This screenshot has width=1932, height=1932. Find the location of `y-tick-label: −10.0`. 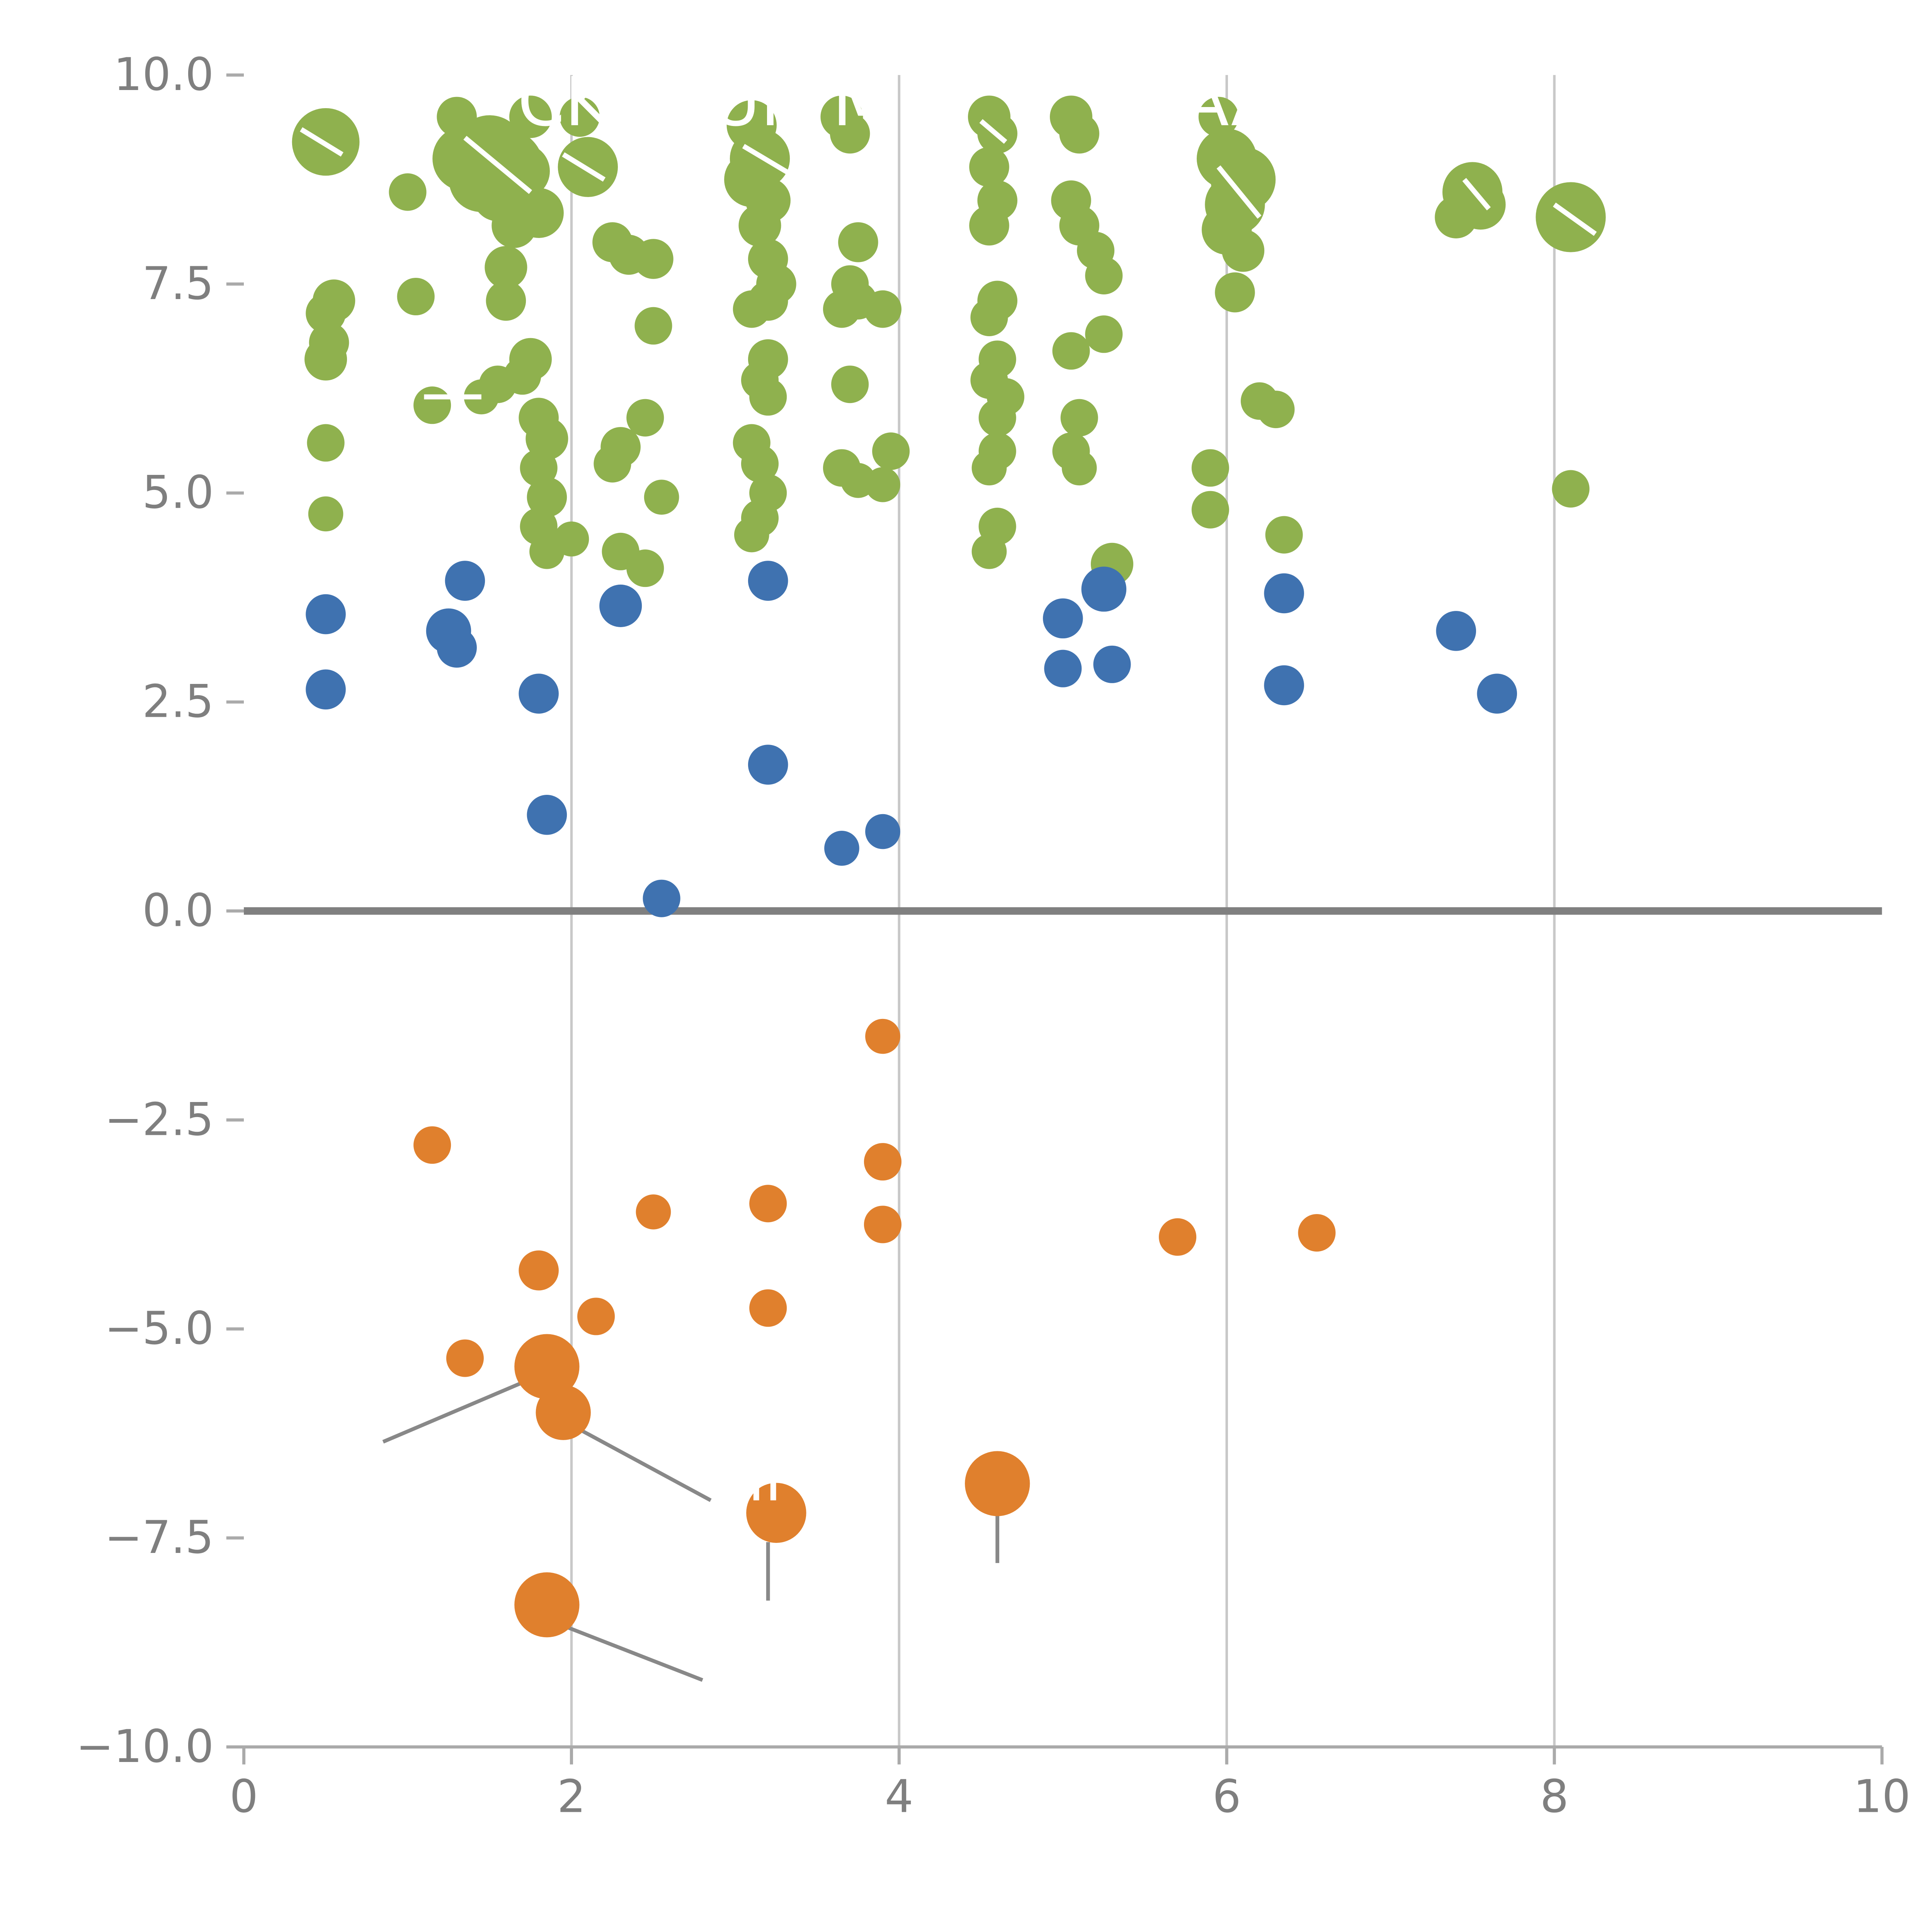

y-tick-label: −10.0 is located at coordinates (145, 1747).